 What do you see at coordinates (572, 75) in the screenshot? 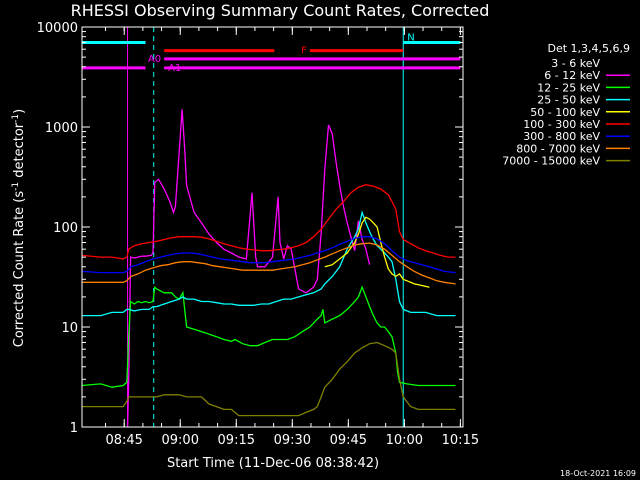
I see `legend-entry-1: 6 - 12 keV` at bounding box center [572, 75].